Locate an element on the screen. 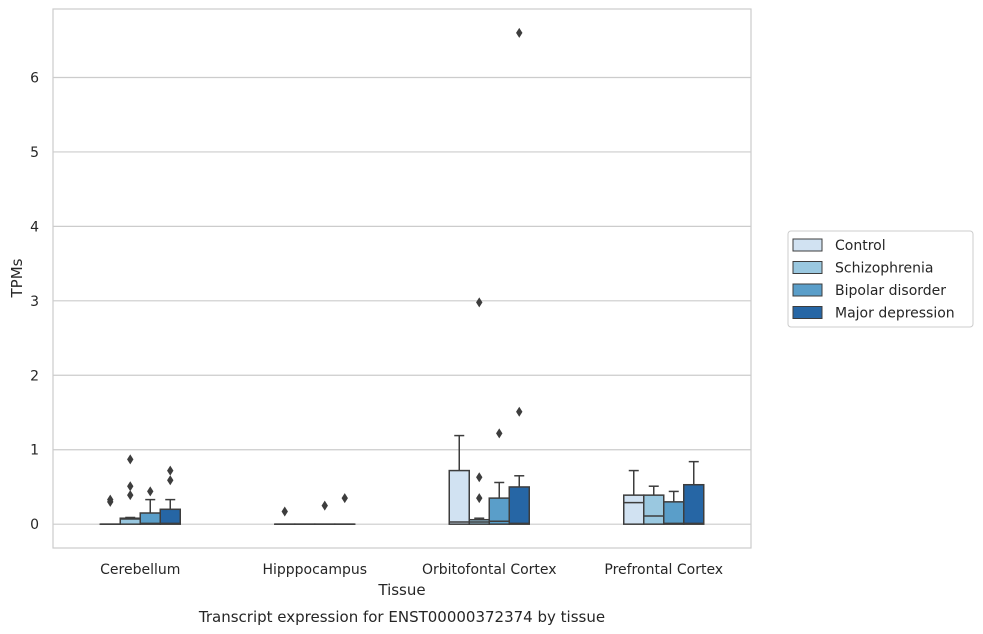  x-axis-label: Tissue is located at coordinates (401, 590).